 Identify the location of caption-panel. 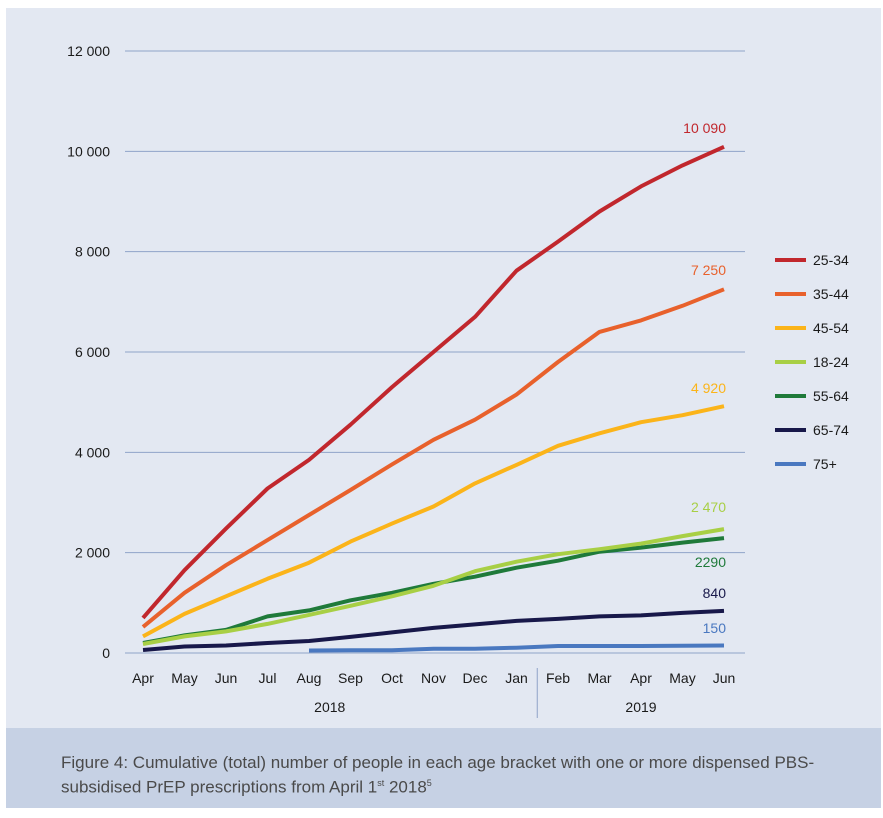
(443, 768).